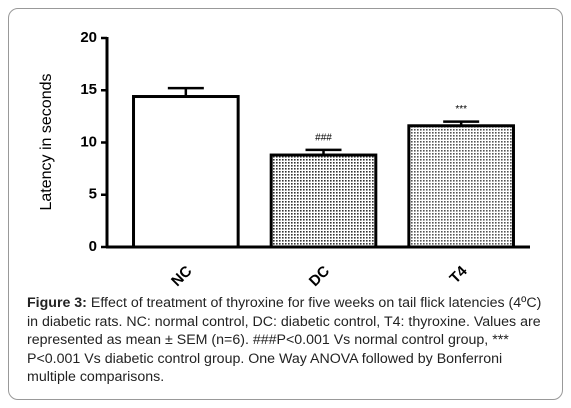 The height and width of the screenshot is (408, 571). Describe the element at coordinates (323, 137) in the screenshot. I see `annotation: ###` at that location.